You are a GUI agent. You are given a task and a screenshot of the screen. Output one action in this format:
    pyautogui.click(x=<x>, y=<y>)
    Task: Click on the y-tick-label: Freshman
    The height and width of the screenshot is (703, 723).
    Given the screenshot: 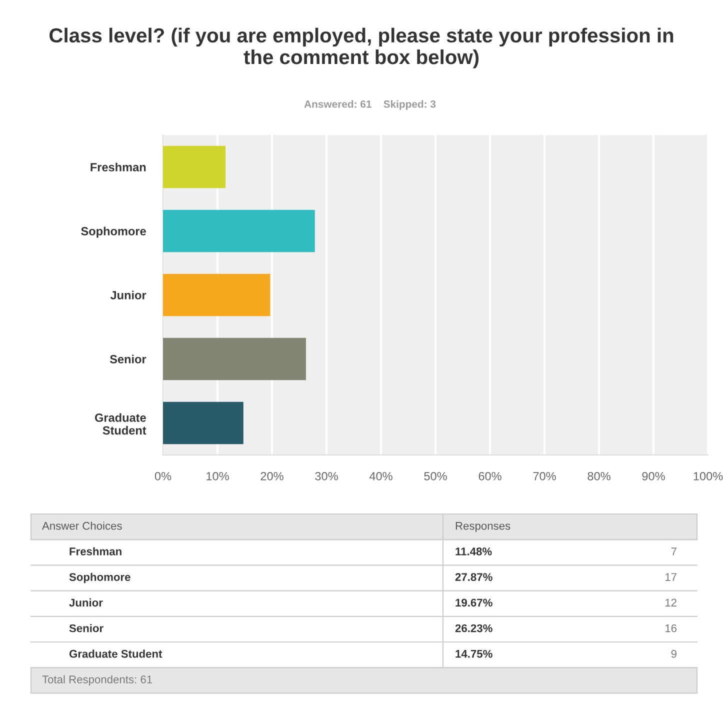 What is the action you would take?
    pyautogui.click(x=118, y=167)
    